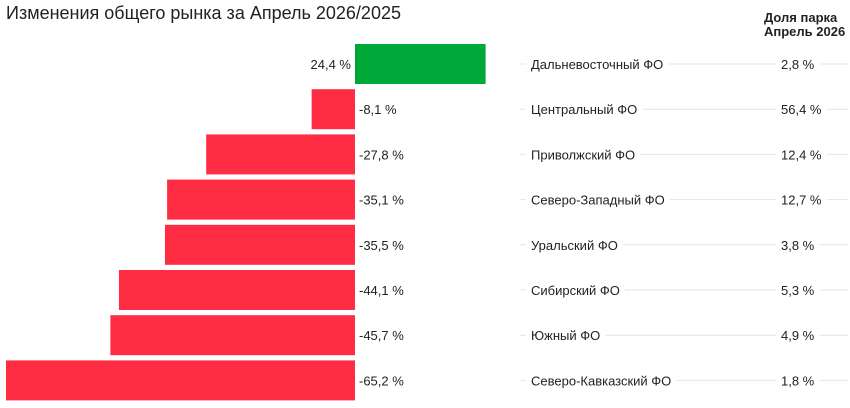 The height and width of the screenshot is (408, 850). I want to click on region-label-row-2: Центральный ФО, so click(584, 109).